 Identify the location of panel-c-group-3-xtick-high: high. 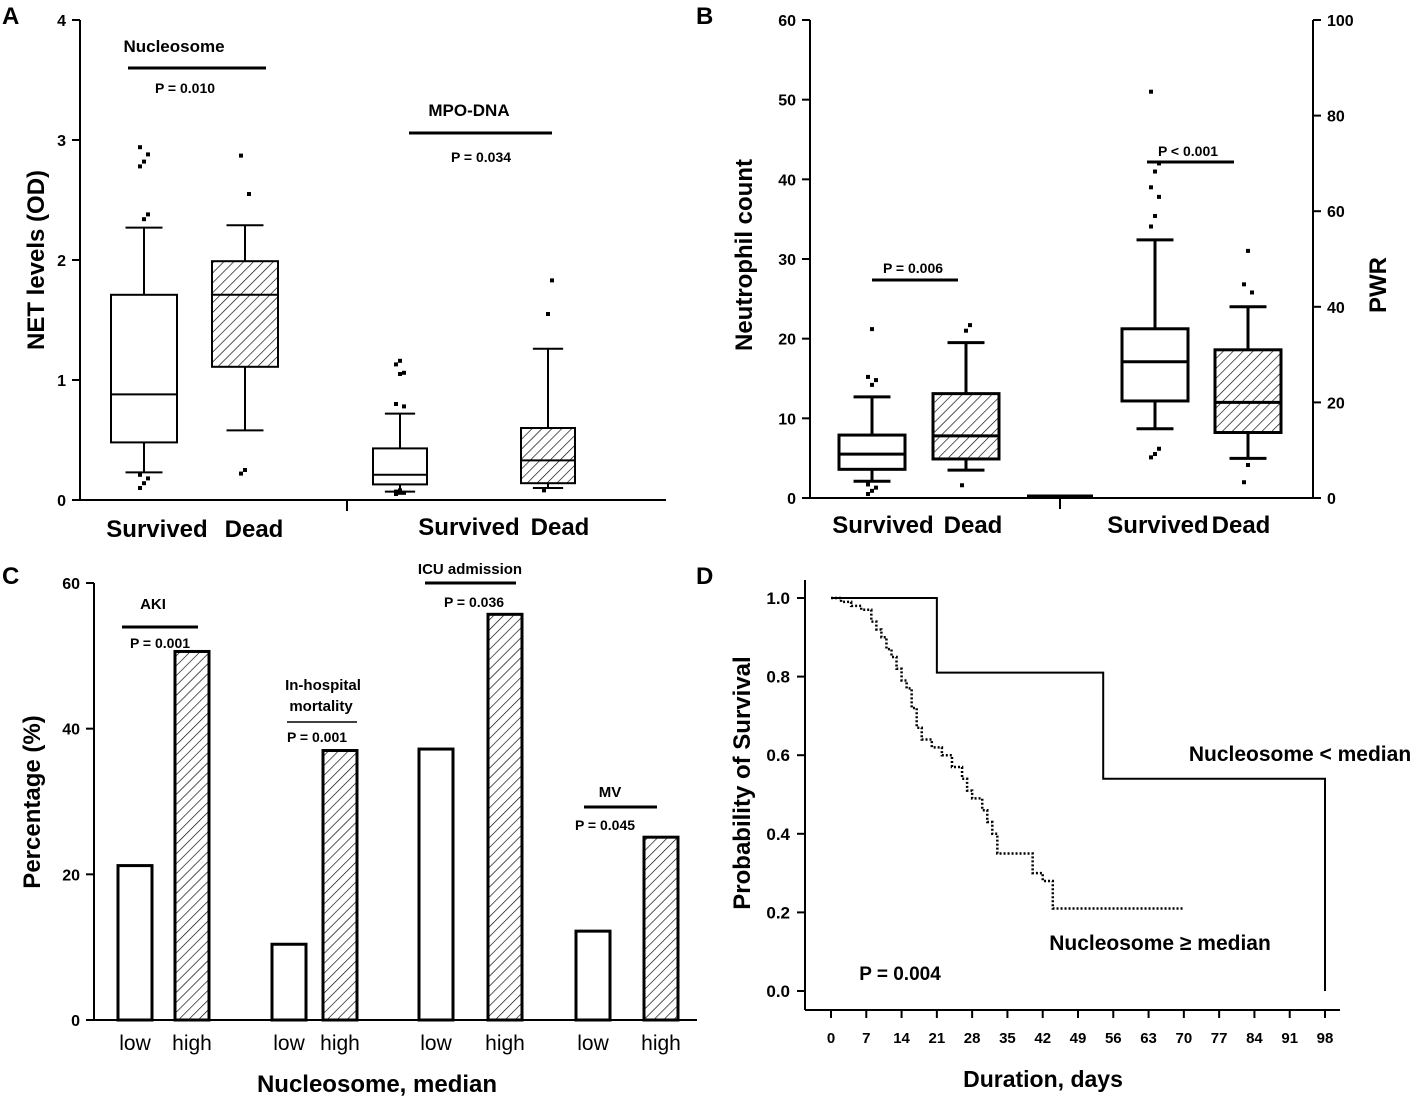
(505, 1043).